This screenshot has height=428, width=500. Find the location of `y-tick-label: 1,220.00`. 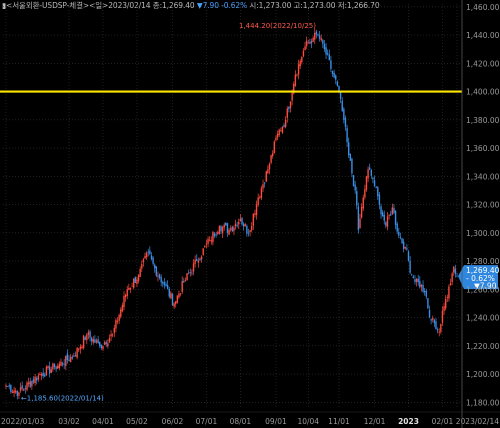

y-tick-label: 1,220.00 is located at coordinates (483, 346).